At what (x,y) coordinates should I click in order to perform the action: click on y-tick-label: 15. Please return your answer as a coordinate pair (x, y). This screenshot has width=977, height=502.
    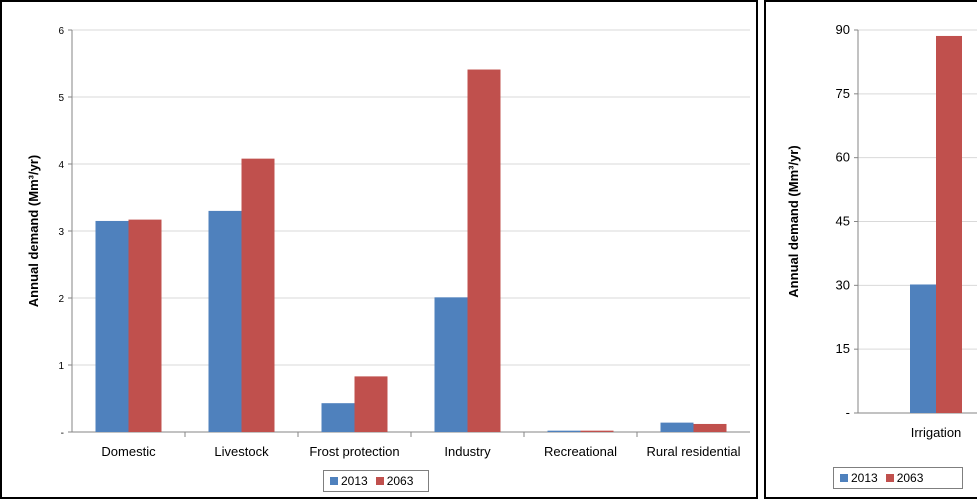
    Looking at the image, I should click on (843, 348).